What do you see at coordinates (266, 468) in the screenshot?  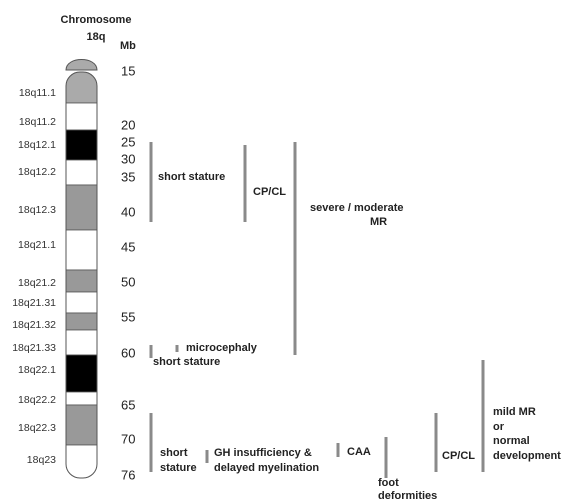 I see `phenotype-label: delayed myelination` at bounding box center [266, 468].